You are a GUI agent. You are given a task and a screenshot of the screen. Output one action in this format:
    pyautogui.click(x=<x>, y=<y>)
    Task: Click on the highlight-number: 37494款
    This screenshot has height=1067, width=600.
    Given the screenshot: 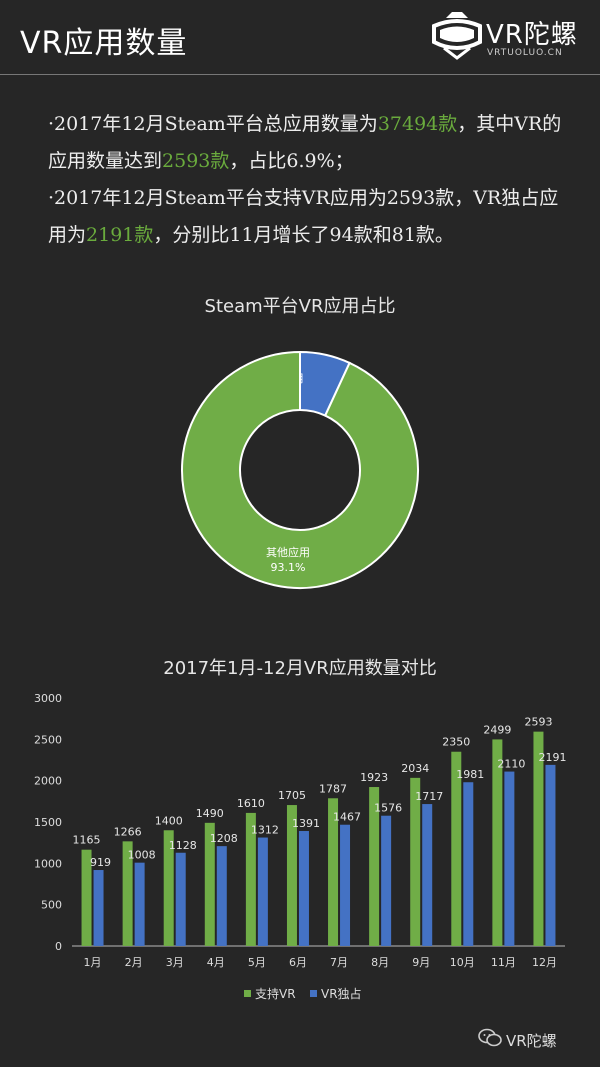 What is the action you would take?
    pyautogui.click(x=417, y=124)
    